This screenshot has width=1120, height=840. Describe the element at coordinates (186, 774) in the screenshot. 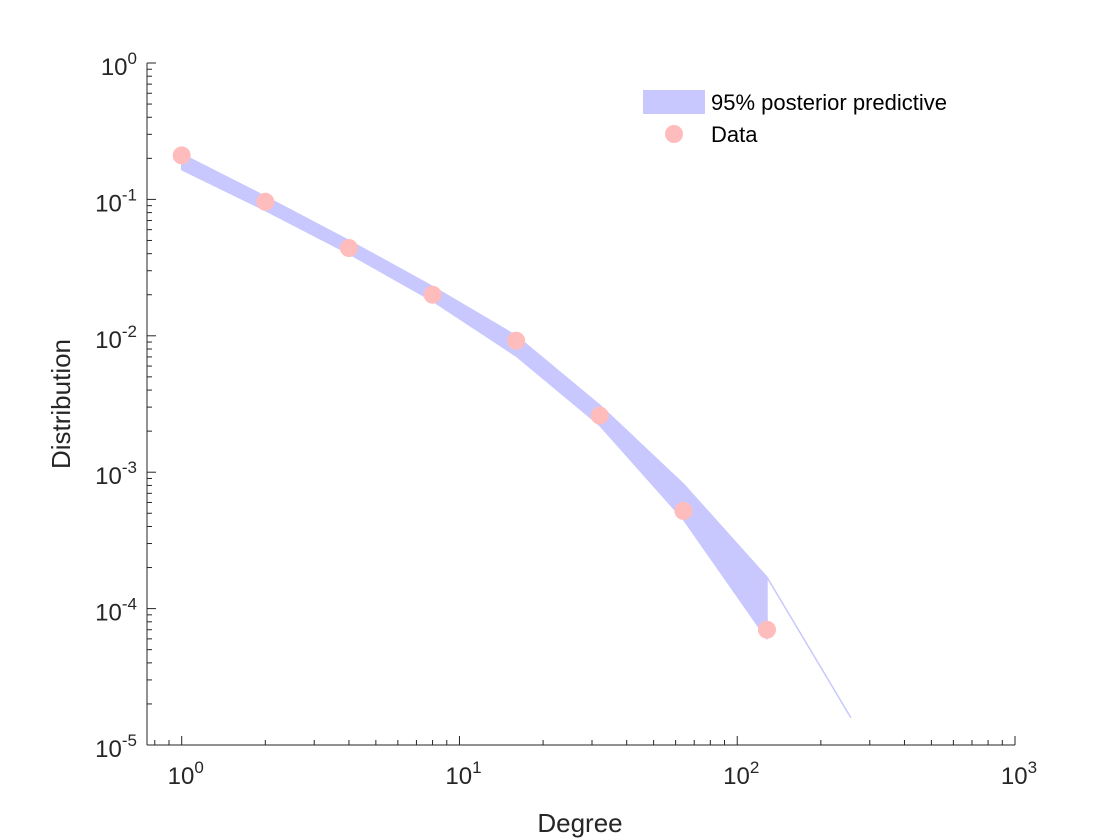

I see `x-tick-label: 10⁰` at that location.